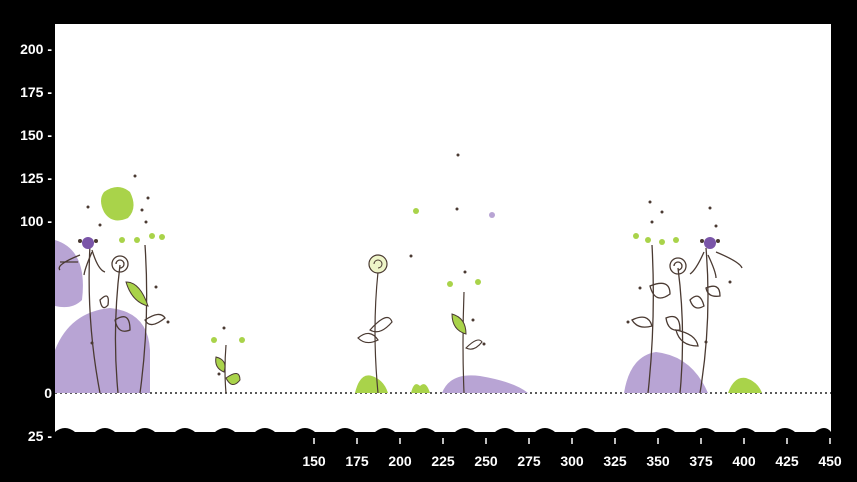  Describe the element at coordinates (691, 44) in the screenshot. I see `product-name: Μικρός Πρίγκιπας` at that location.